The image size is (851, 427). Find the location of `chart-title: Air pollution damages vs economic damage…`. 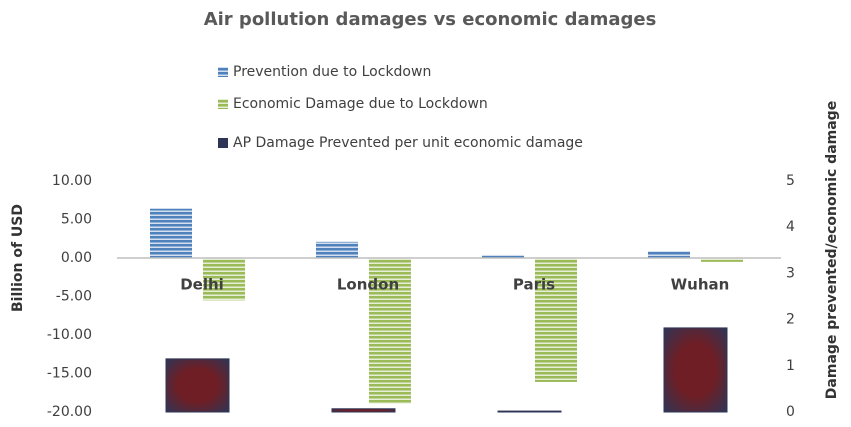

chart-title: Air pollution damages vs economic damage… is located at coordinates (430, 19).